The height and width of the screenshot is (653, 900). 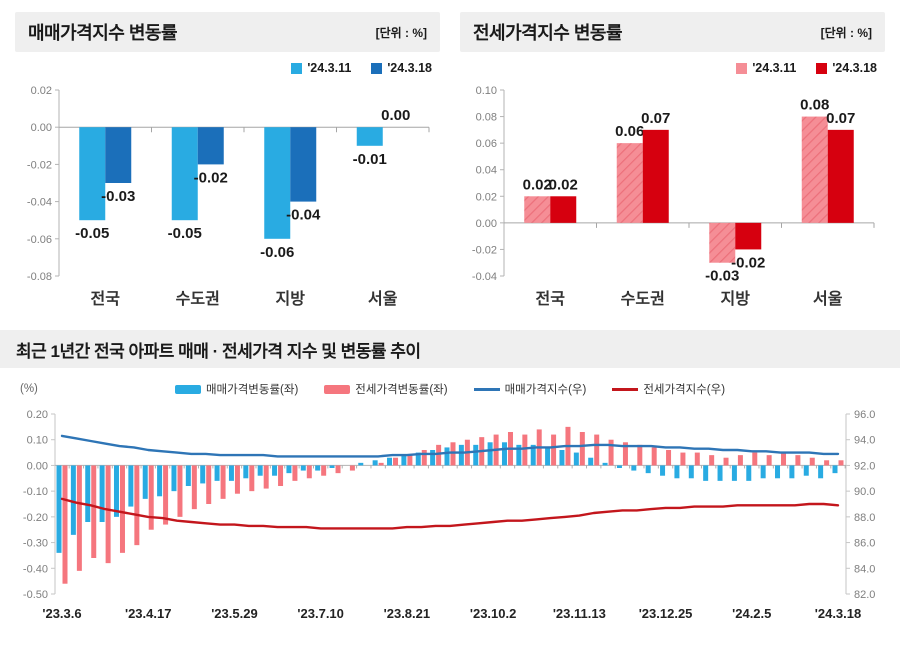 I want to click on value-label: -0.02, so click(x=211, y=177).